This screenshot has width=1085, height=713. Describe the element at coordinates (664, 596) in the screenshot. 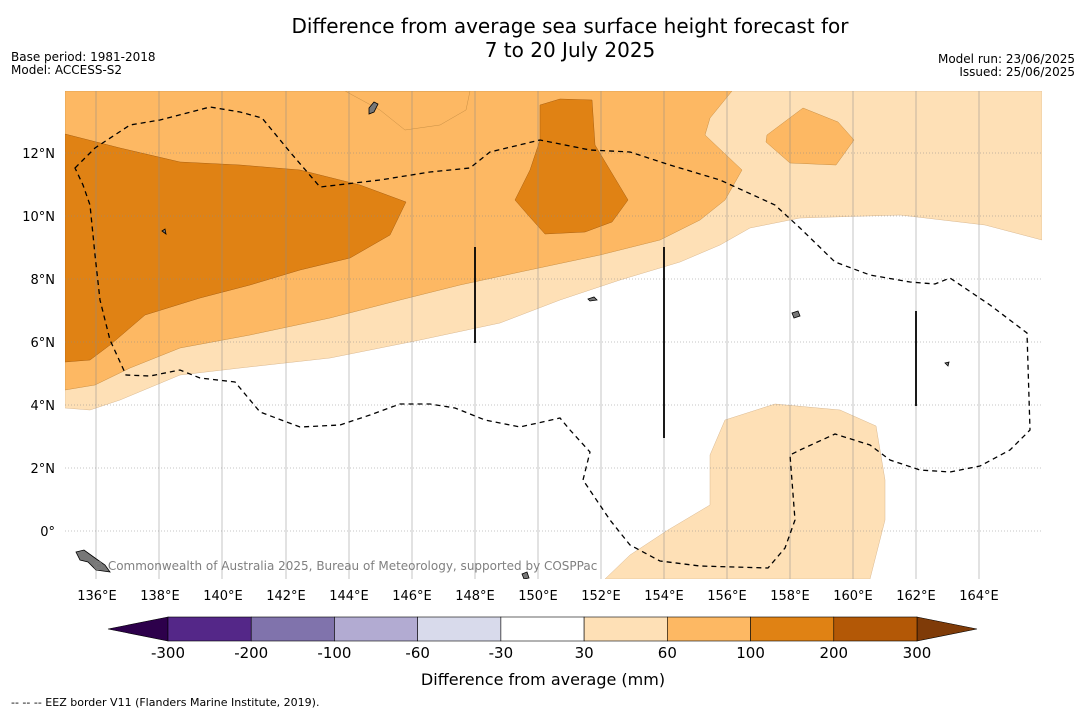

I see `lon-label-154e: 154°E` at that location.